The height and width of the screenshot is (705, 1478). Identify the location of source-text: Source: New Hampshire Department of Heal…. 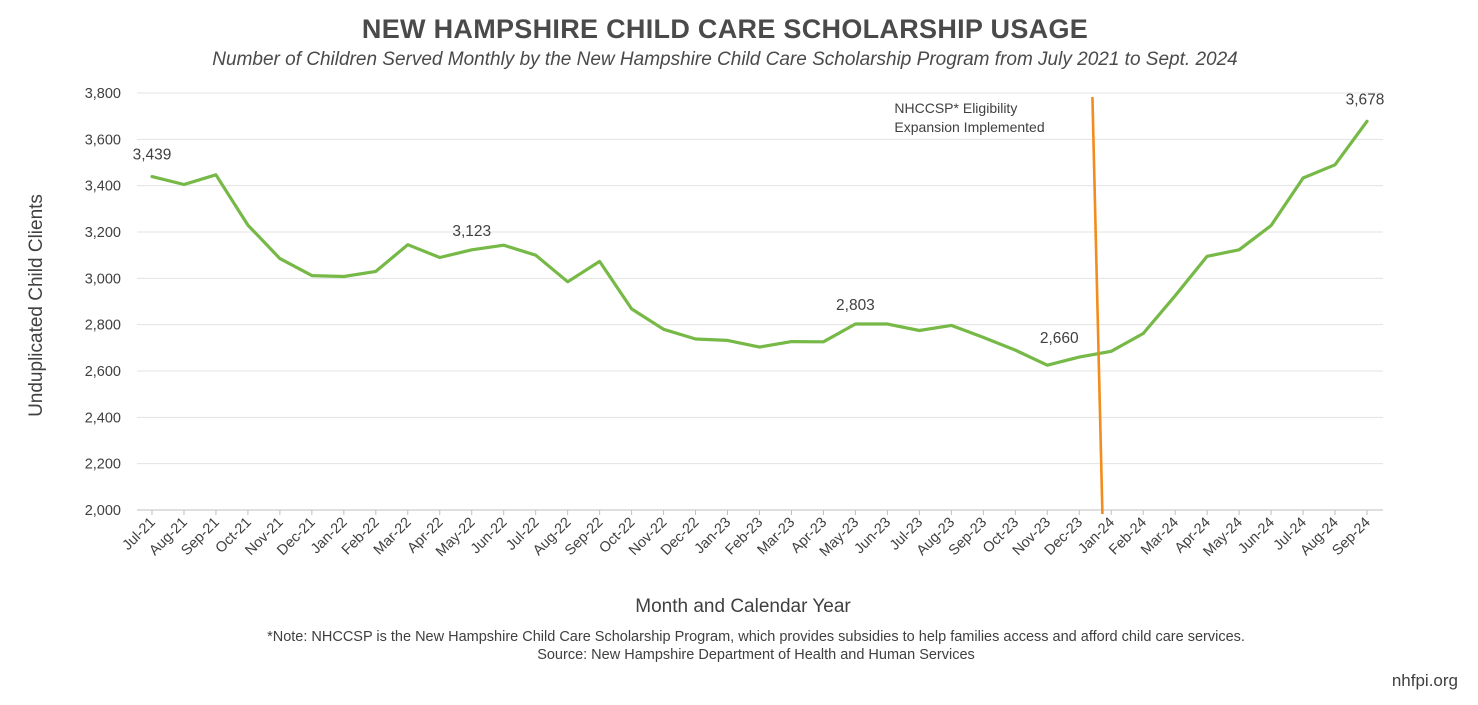
(756, 655).